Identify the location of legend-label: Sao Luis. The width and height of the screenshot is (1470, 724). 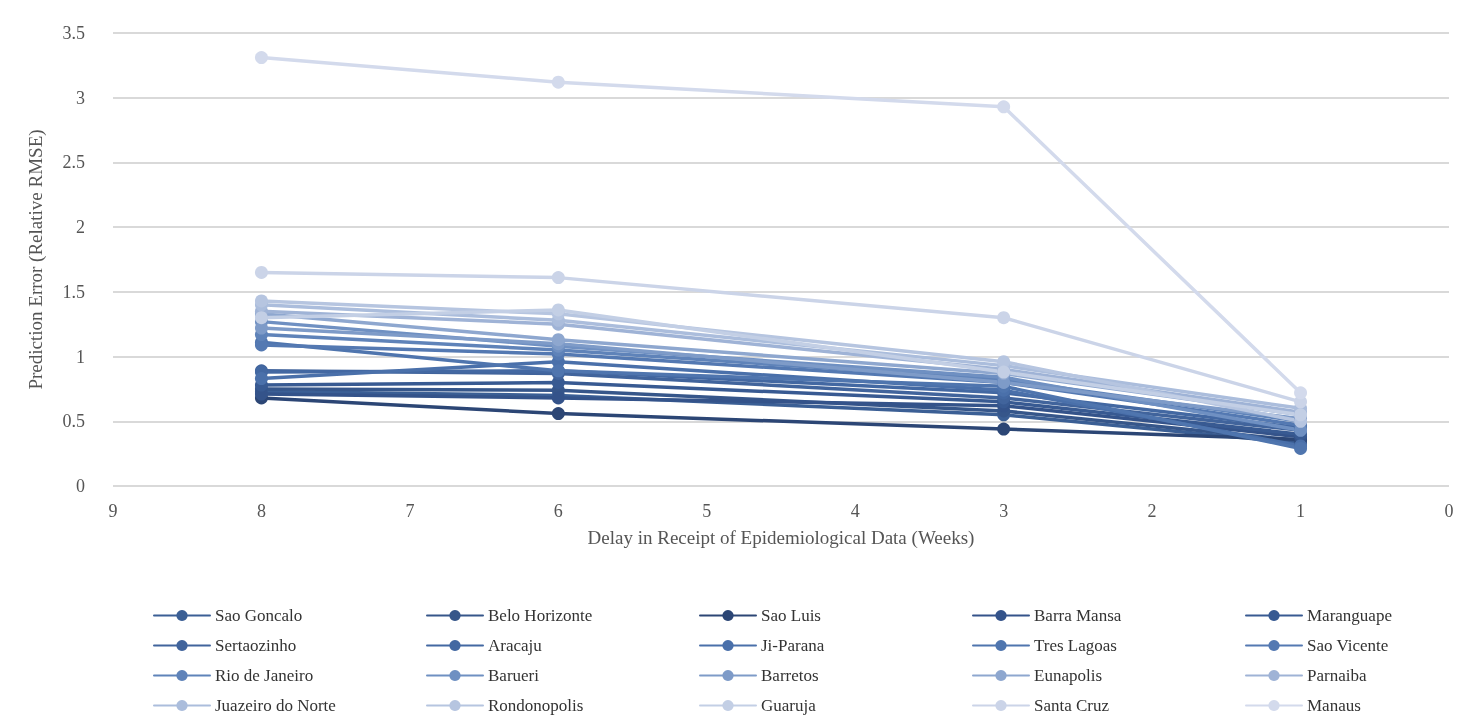
(791, 615).